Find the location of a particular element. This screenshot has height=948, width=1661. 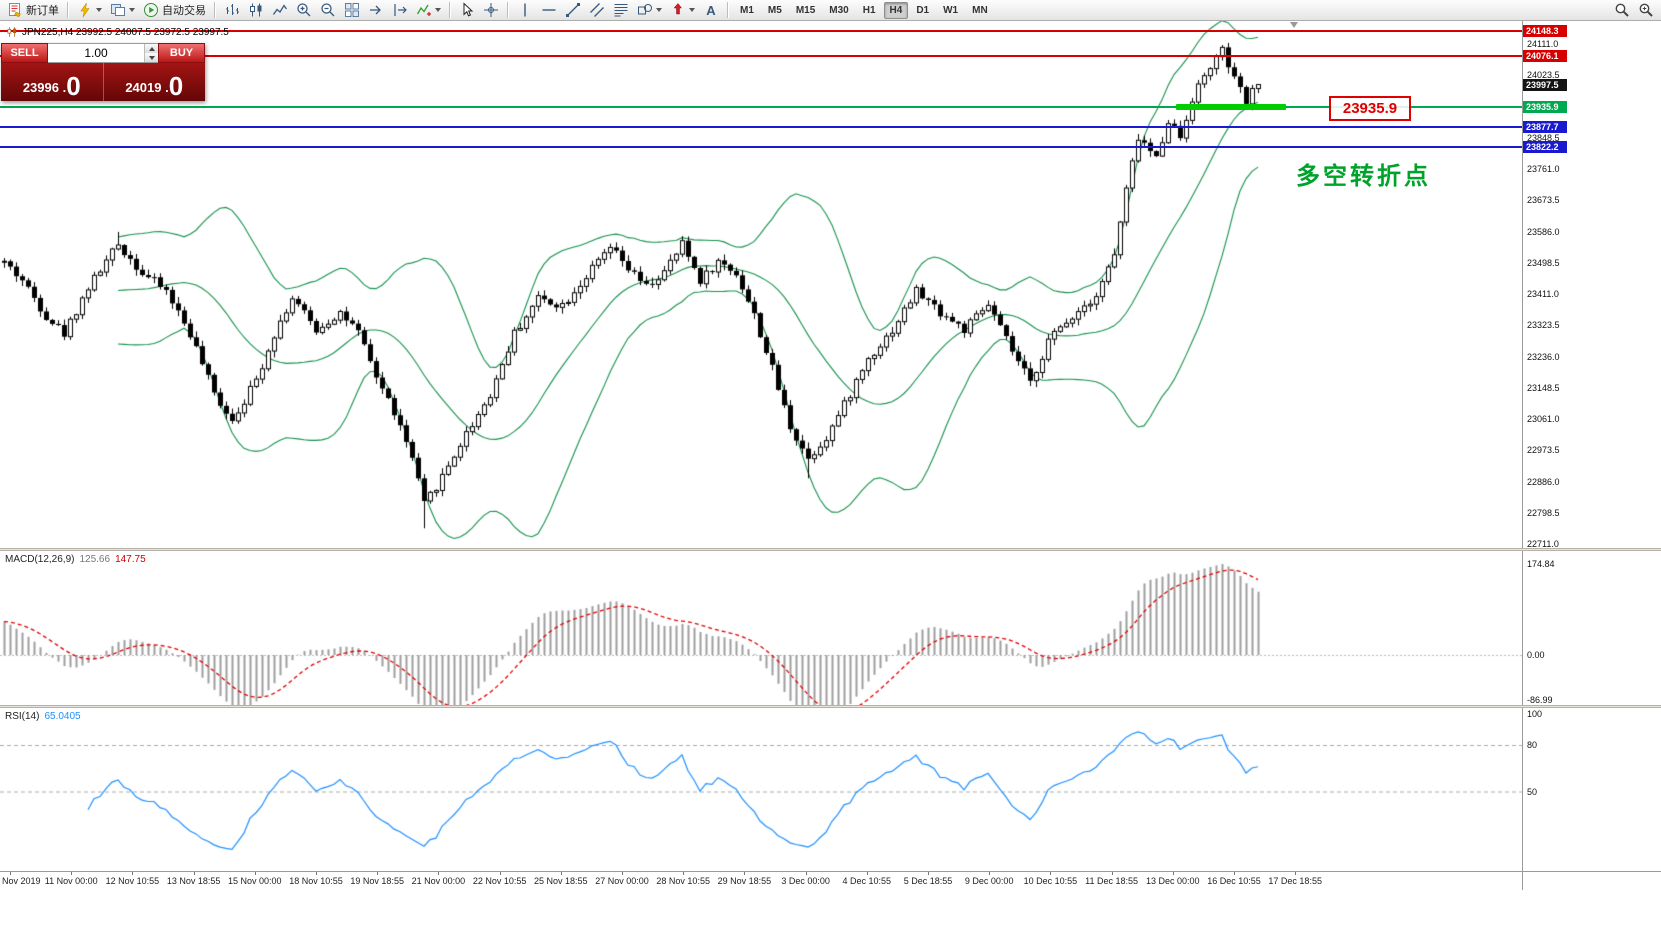

text-label-button: A is located at coordinates (711, 10).